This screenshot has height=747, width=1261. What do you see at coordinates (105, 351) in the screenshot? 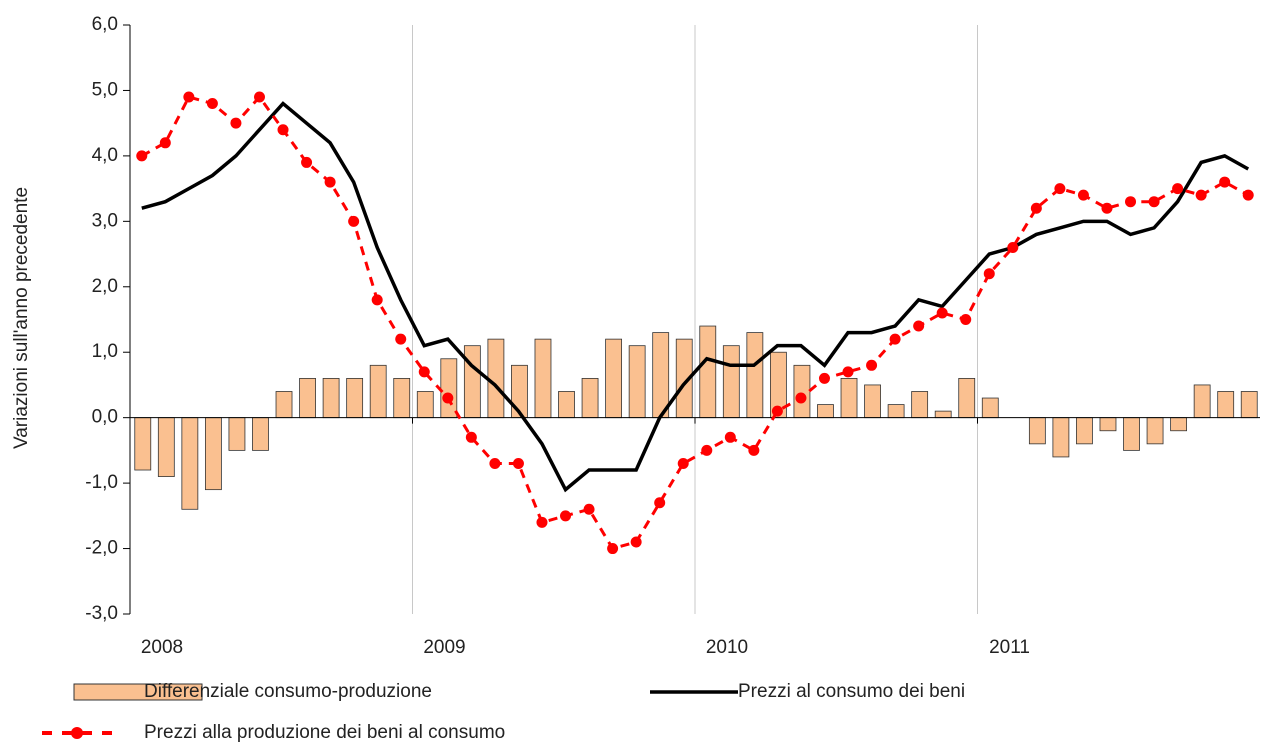
I see `y-tick-label: 1,0` at bounding box center [105, 351].